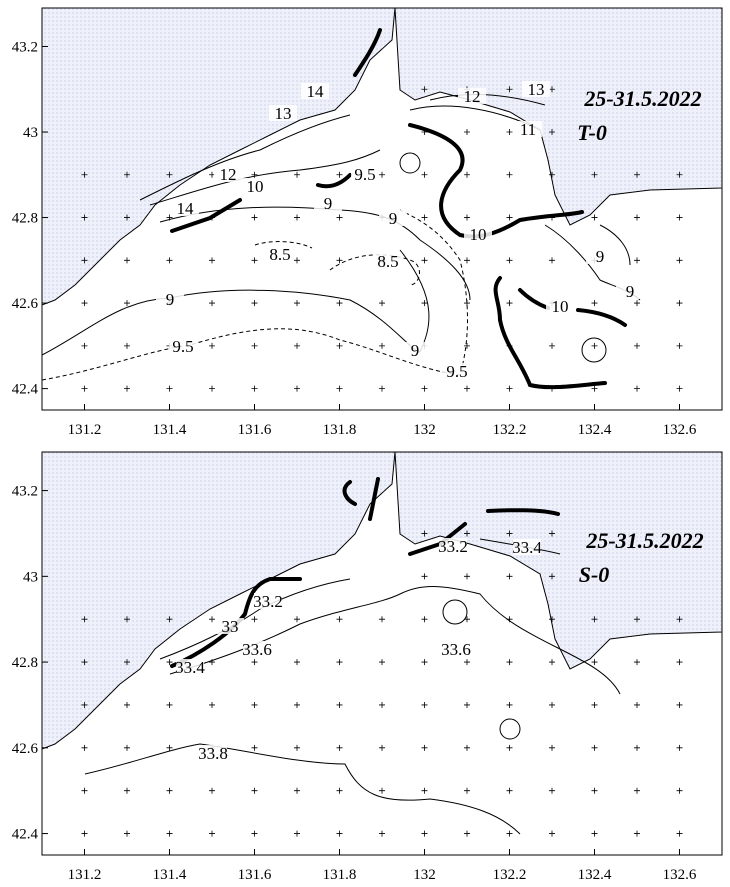 Image resolution: width=730 pixels, height=887 pixels. Describe the element at coordinates (30, 577) in the screenshot. I see `y-tick-label: 43` at that location.